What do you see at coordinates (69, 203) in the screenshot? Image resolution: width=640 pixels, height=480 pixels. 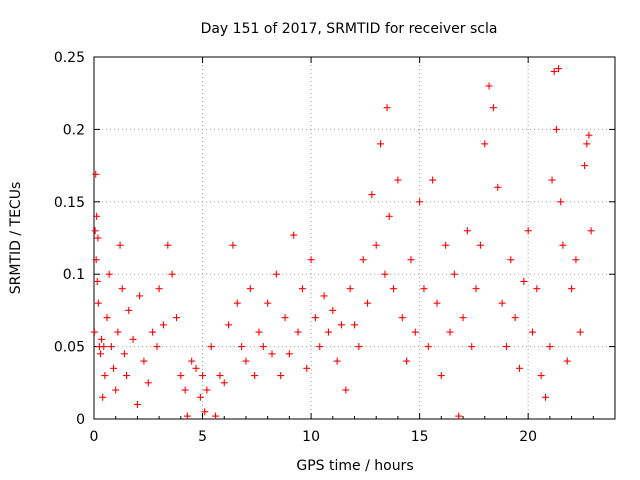 I see `y-tick-label: 0.15` at bounding box center [69, 203].